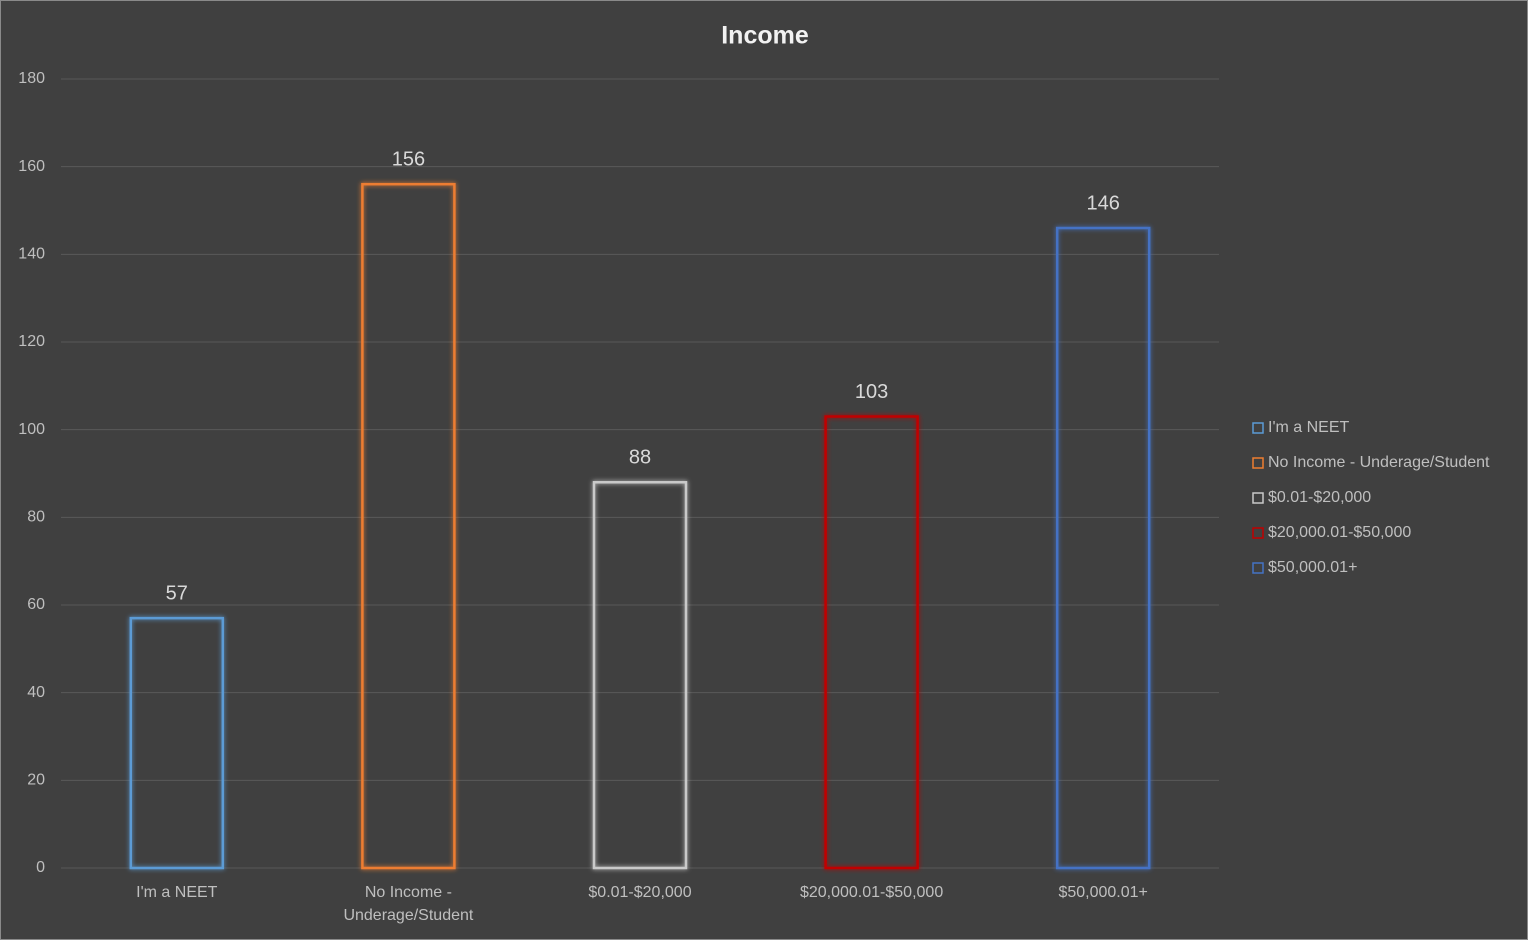 The width and height of the screenshot is (1528, 940). What do you see at coordinates (1379, 462) in the screenshot?
I see `legend-label: No Income - Underage/Student` at bounding box center [1379, 462].